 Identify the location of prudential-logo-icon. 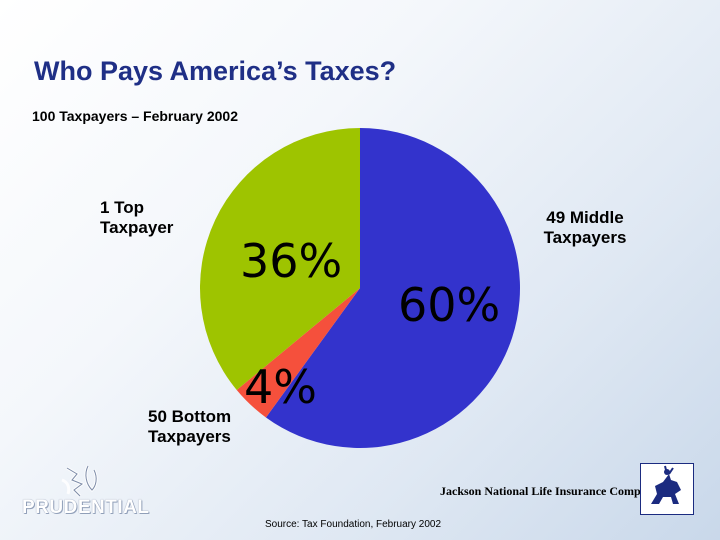
(79, 481).